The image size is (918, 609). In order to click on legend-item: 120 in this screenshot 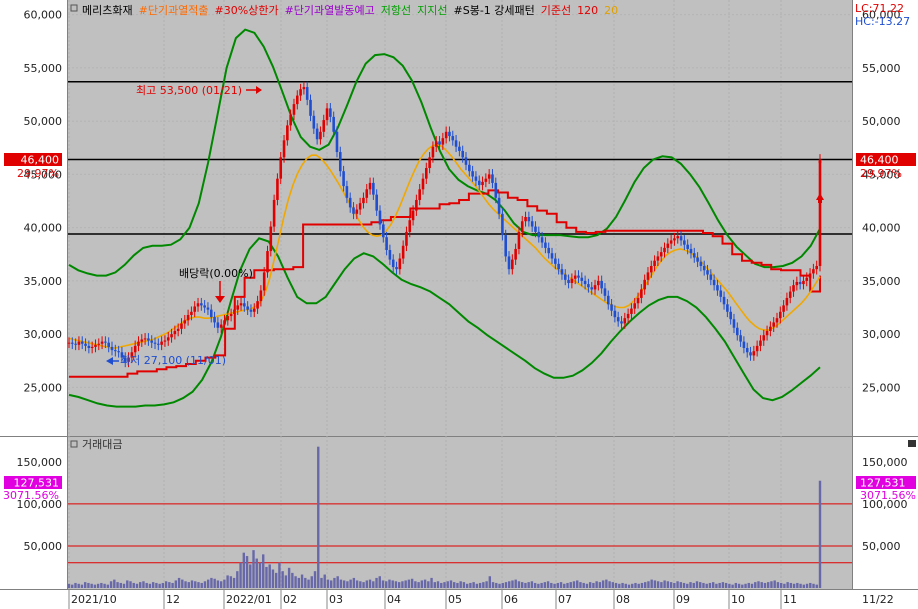, I will do `click(587, 10)`.